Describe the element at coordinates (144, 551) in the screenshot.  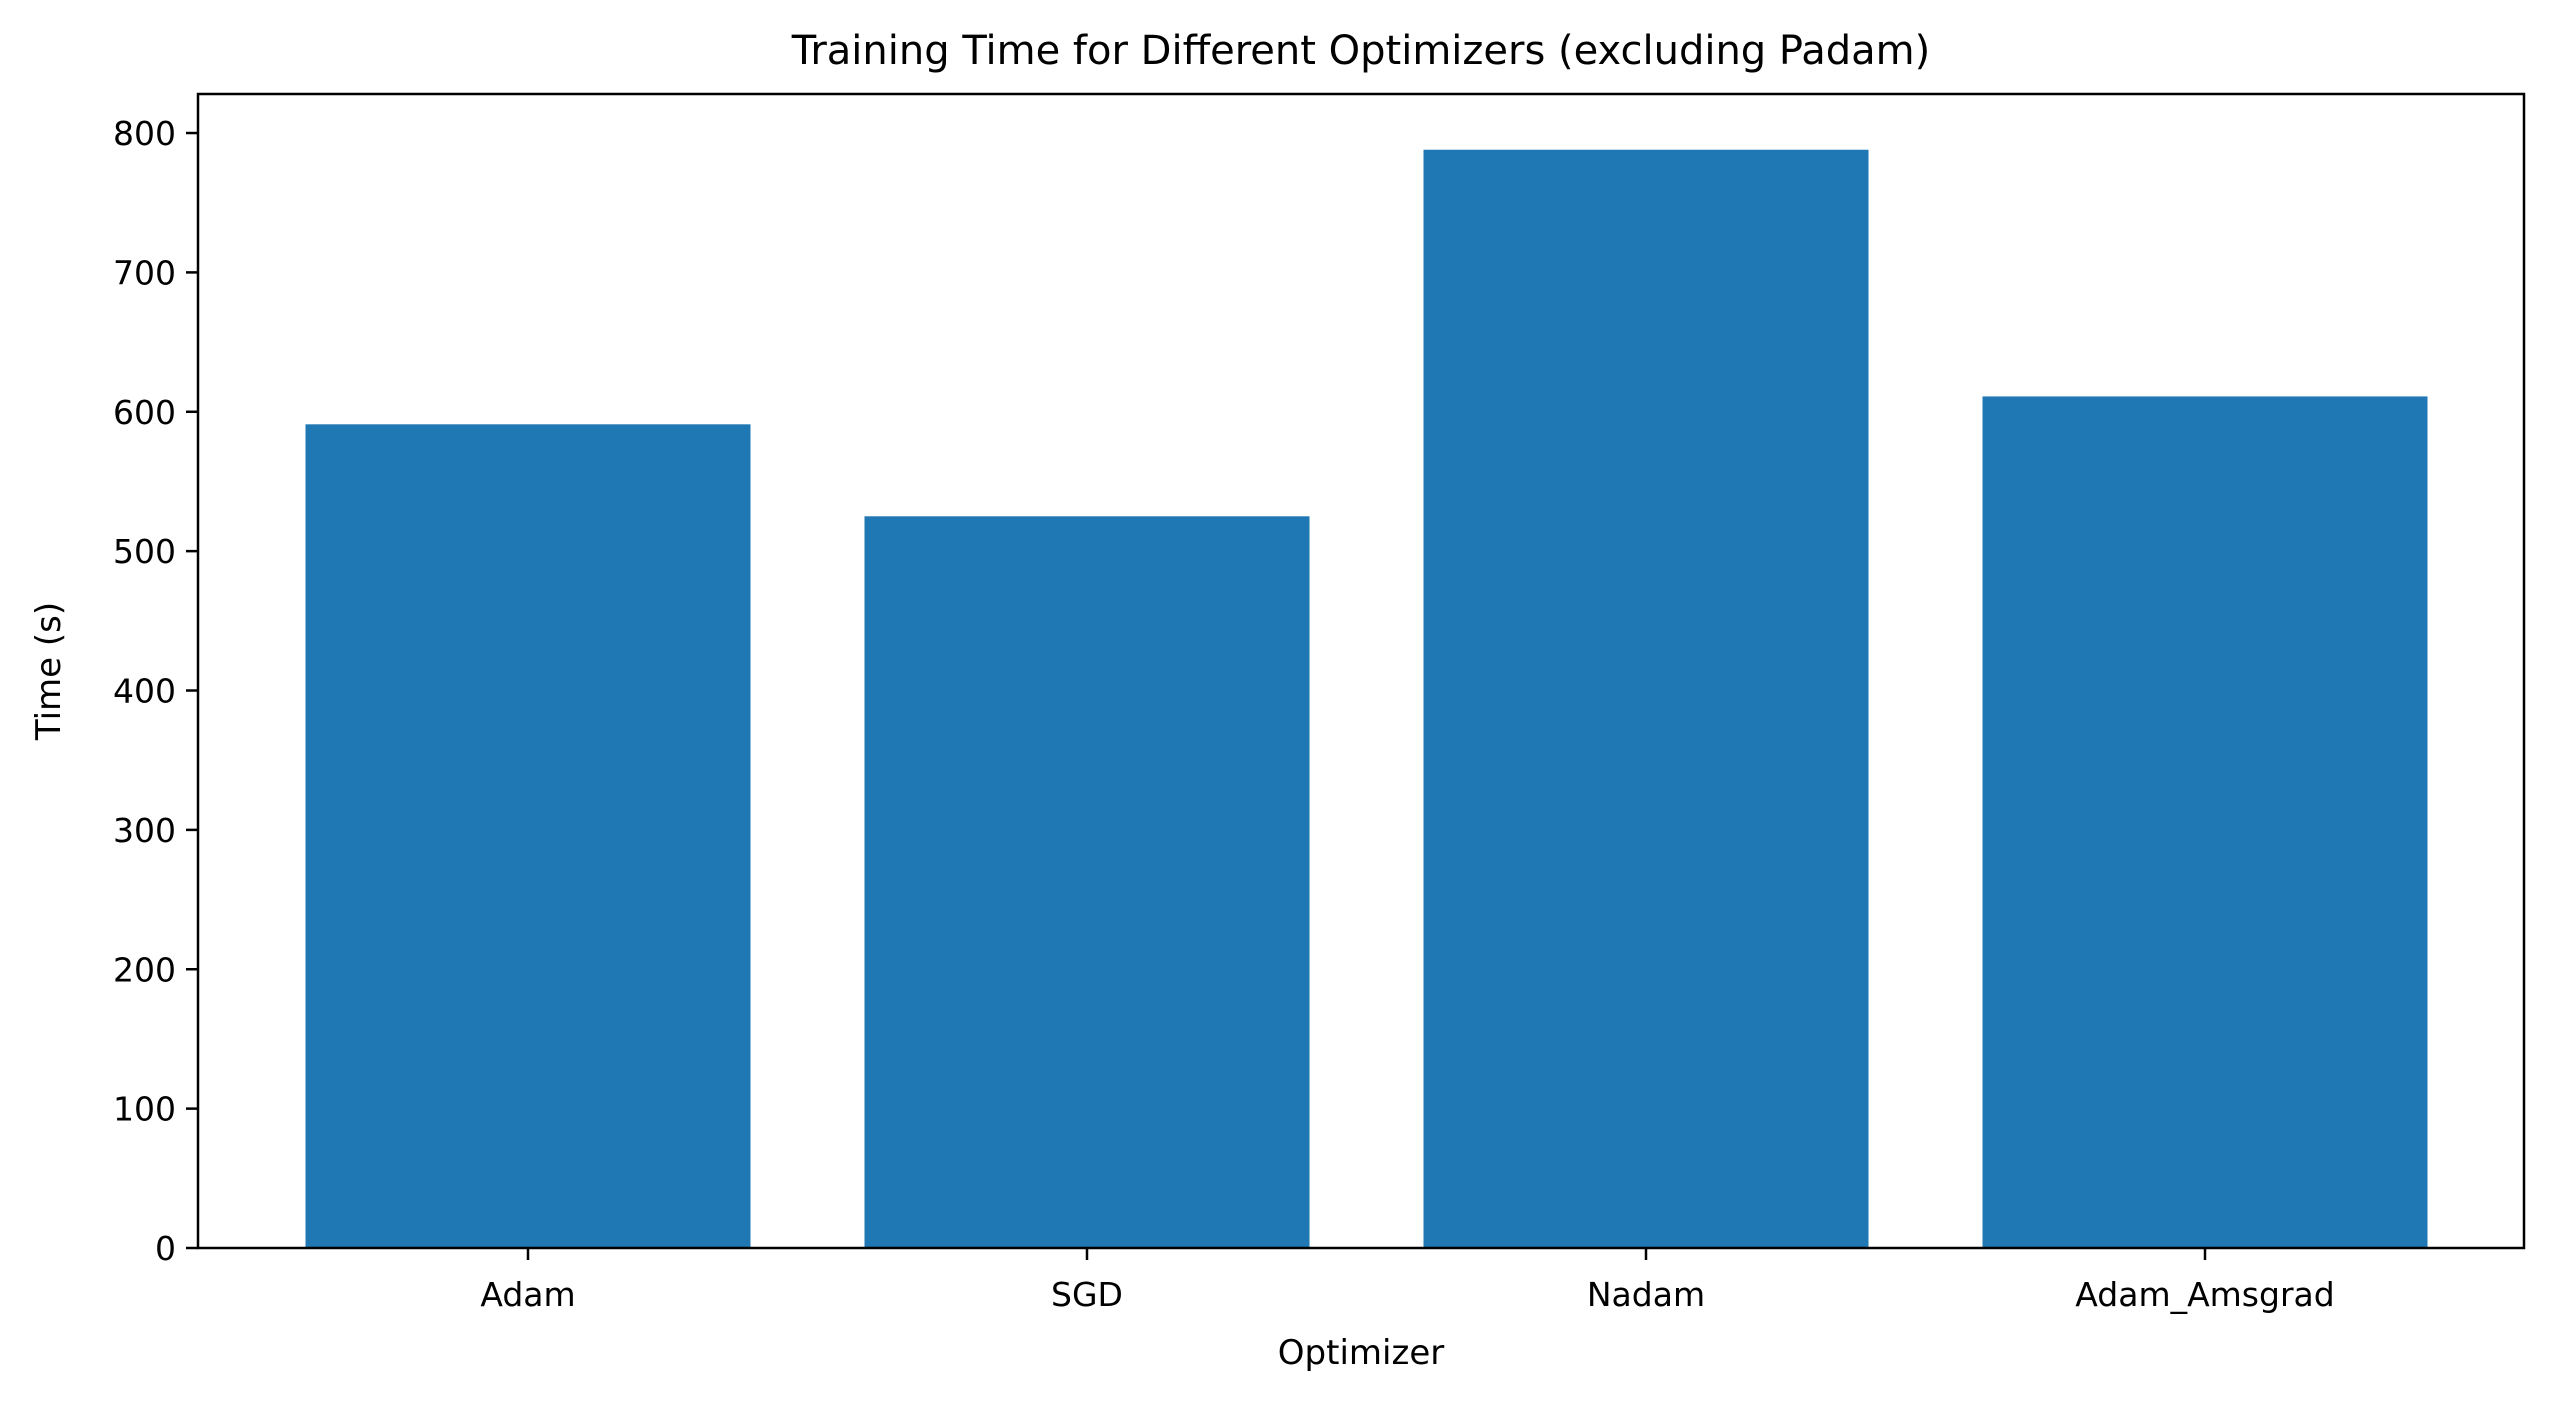
I see `y-tick-label: 500` at that location.